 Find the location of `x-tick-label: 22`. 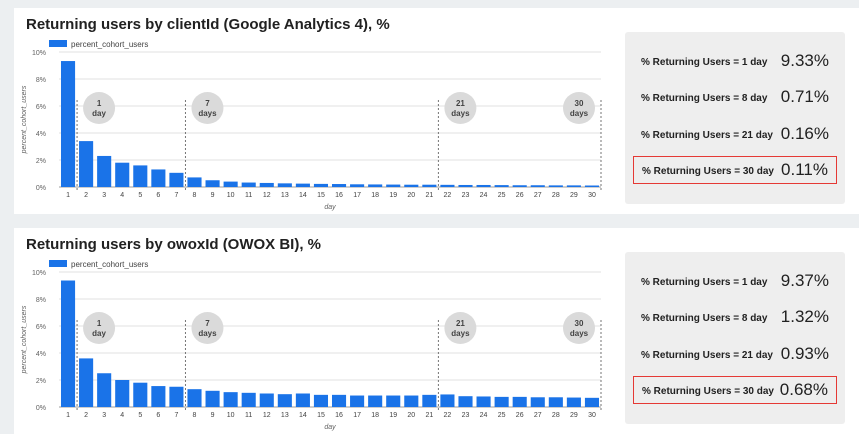

x-tick-label: 22 is located at coordinates (448, 415).